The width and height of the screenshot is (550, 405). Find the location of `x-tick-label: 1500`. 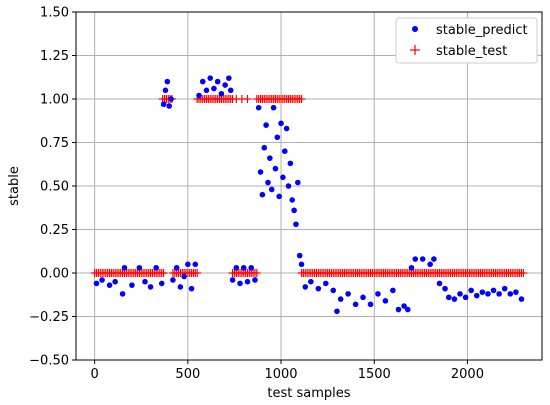

x-tick-label: 1500 is located at coordinates (374, 374).